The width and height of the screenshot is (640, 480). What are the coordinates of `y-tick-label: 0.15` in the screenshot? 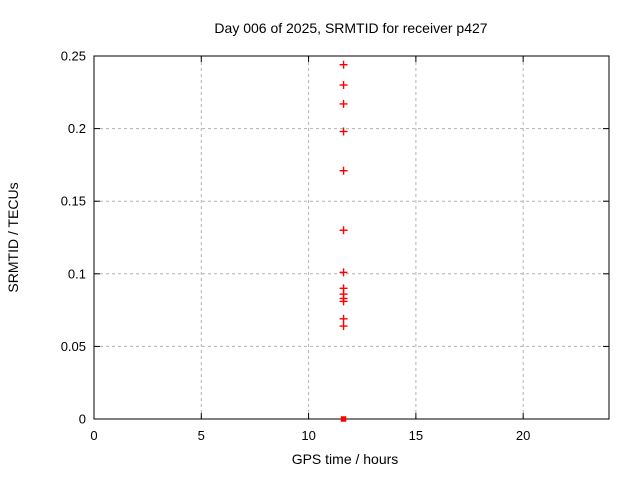 It's located at (73, 201).